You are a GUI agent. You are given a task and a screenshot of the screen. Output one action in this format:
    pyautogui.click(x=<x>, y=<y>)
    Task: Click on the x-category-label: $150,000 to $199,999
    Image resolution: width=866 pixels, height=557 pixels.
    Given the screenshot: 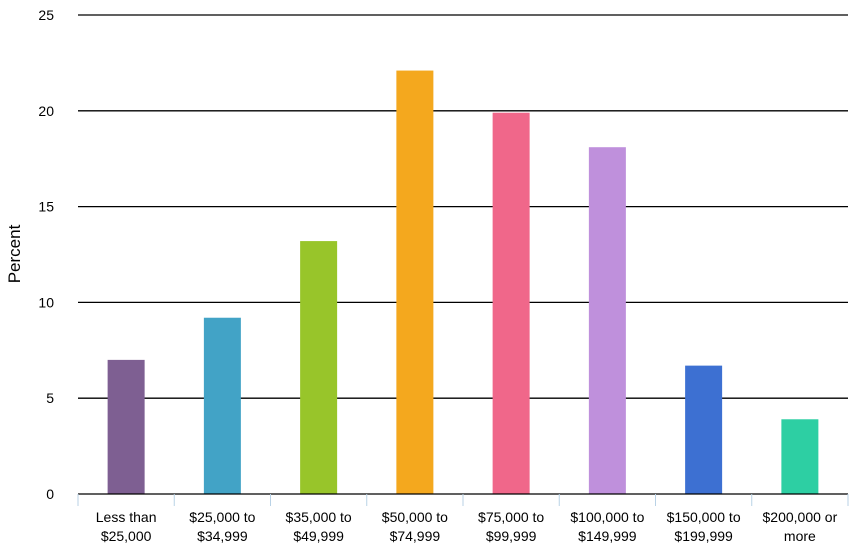 What is the action you would take?
    pyautogui.click(x=704, y=526)
    